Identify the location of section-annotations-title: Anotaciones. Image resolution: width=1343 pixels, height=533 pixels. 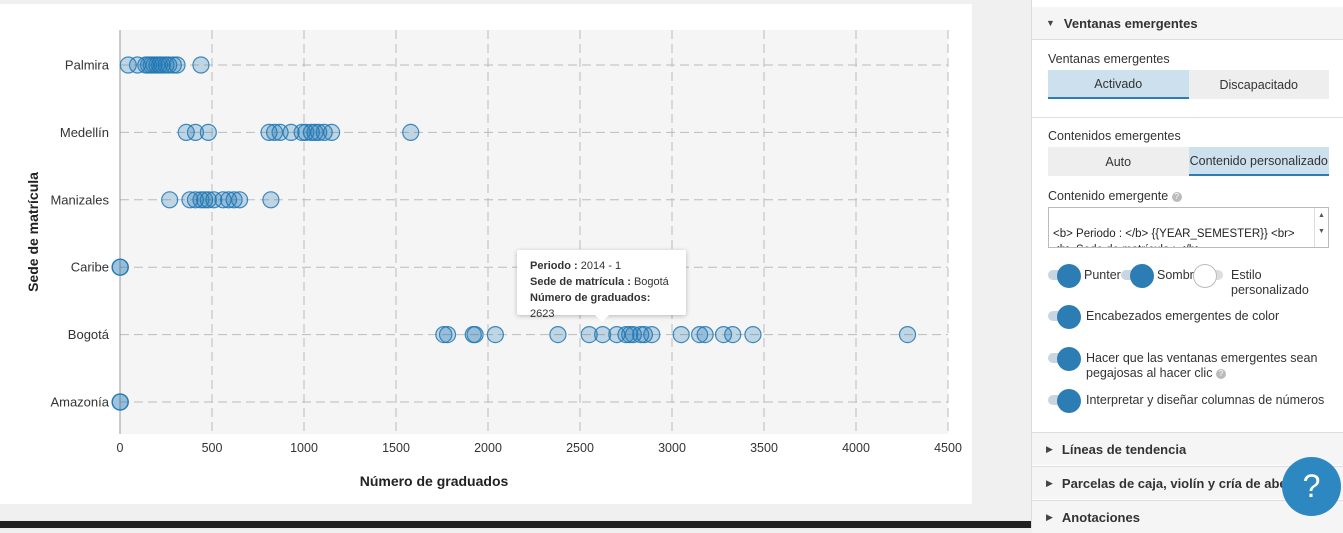
(1100, 517).